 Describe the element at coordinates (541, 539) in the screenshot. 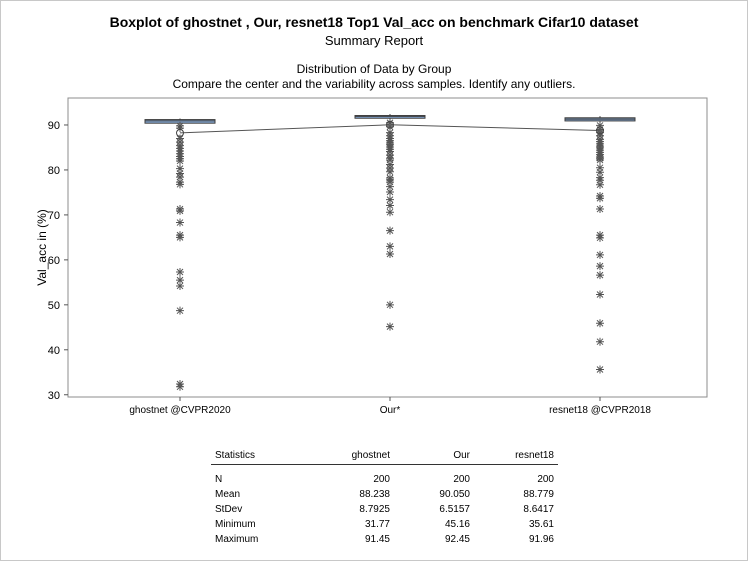

I see `cell-resnet18: 91.96` at that location.